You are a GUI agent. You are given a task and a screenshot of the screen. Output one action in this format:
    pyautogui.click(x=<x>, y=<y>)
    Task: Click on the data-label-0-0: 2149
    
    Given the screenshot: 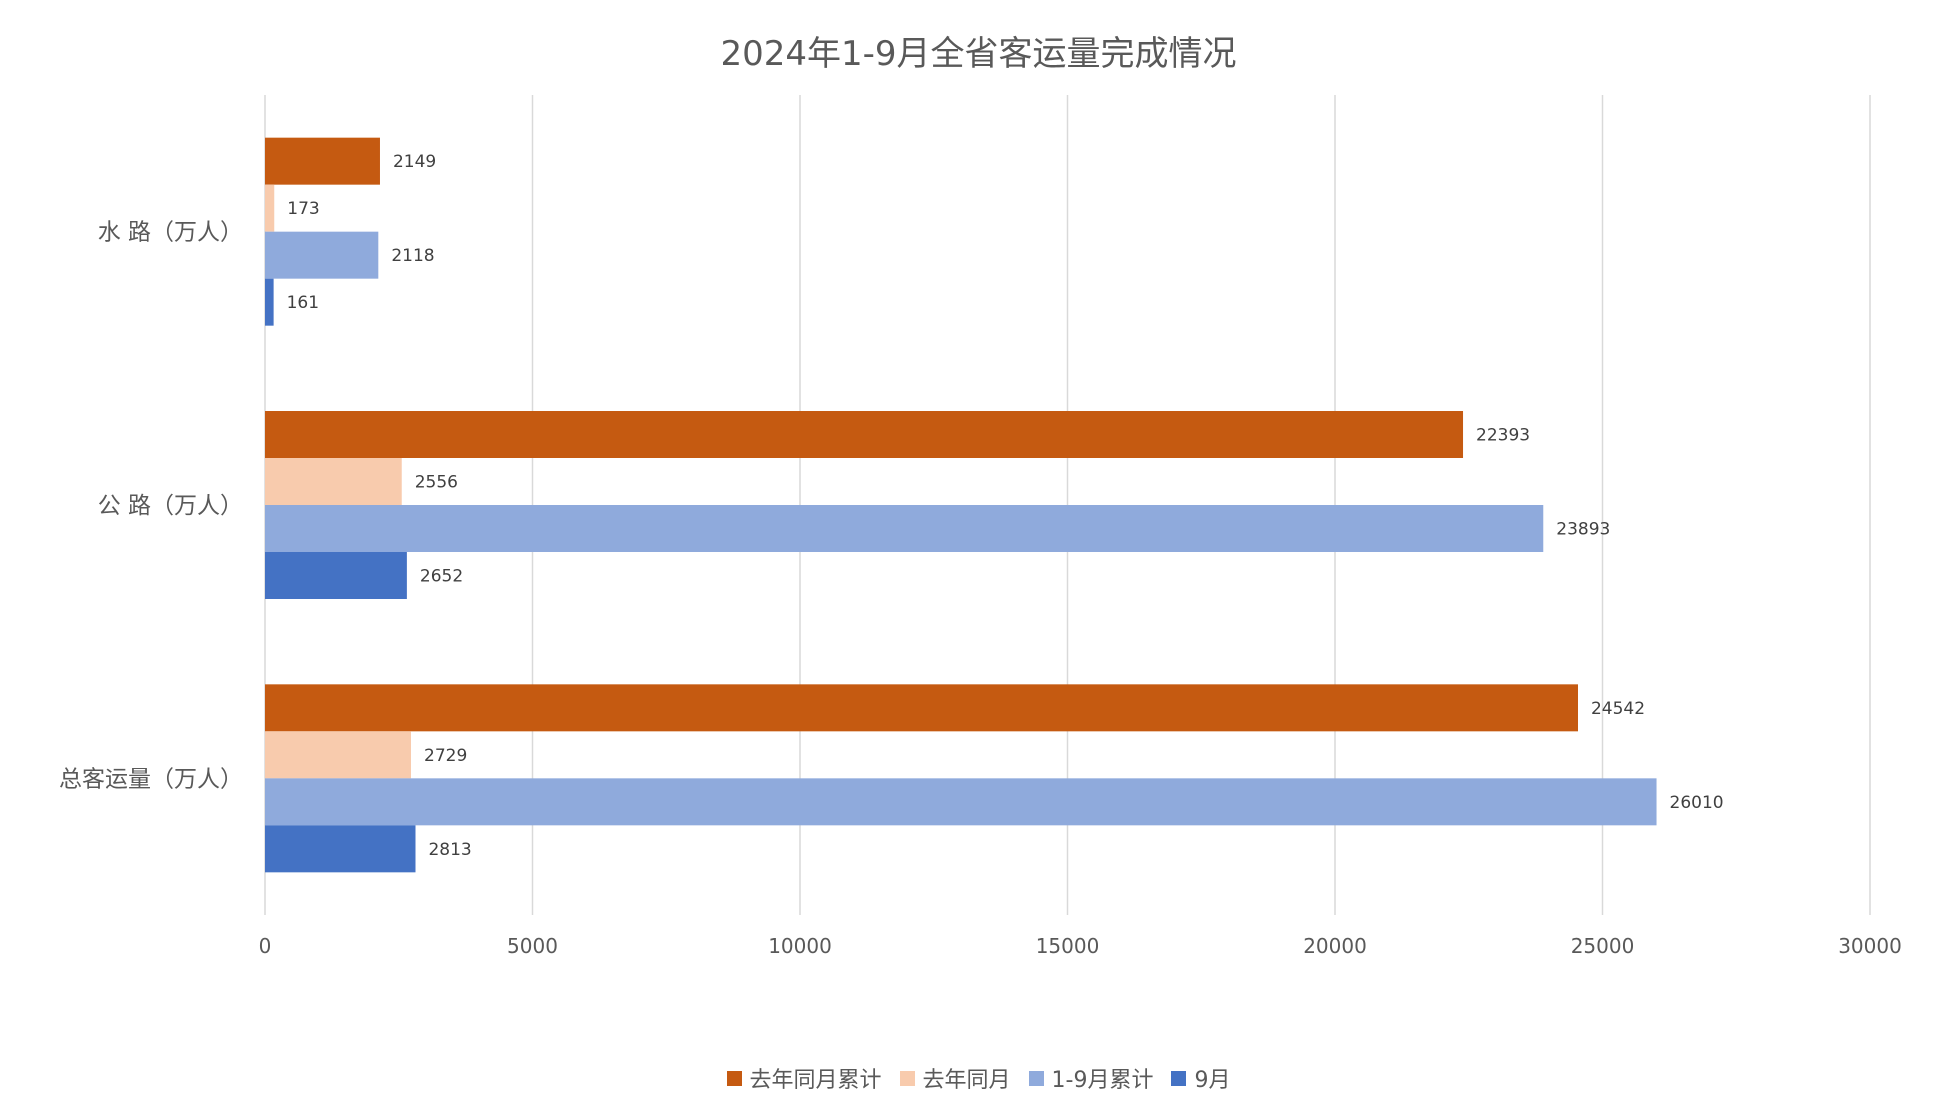 What is the action you would take?
    pyautogui.click(x=414, y=162)
    